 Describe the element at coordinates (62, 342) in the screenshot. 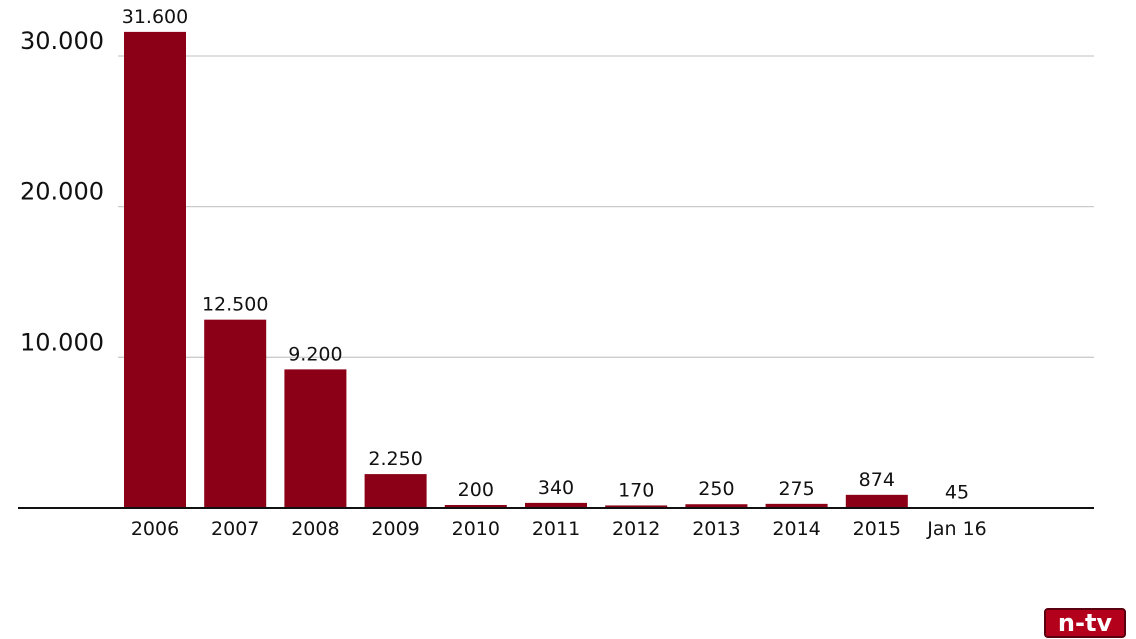

I see `y-tick-label: 10.000` at that location.